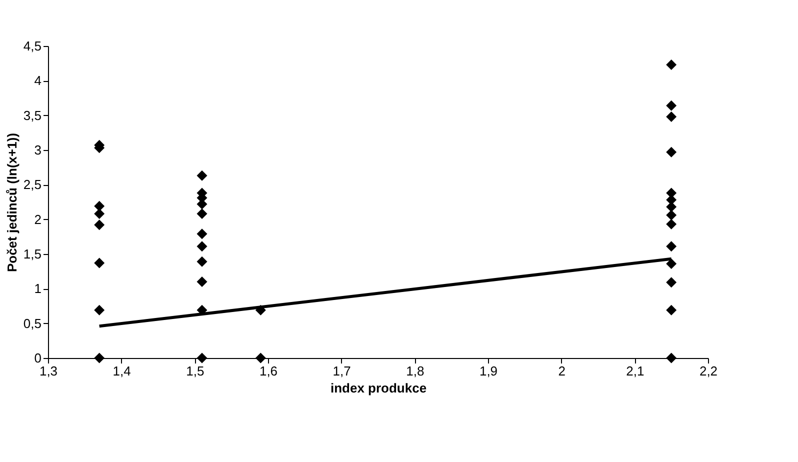 The height and width of the screenshot is (462, 798). I want to click on x-tick-label: 1,6, so click(268, 371).